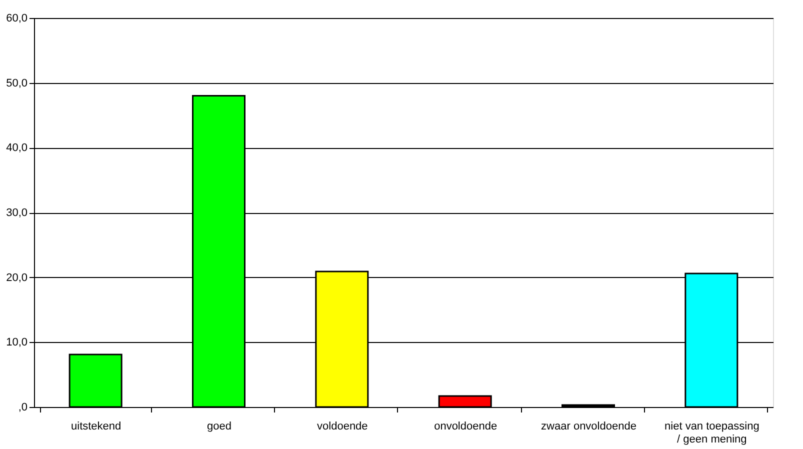 The height and width of the screenshot is (449, 803). Describe the element at coordinates (712, 433) in the screenshot. I see `x-tick-label: niet van toepassing / geen mening` at that location.